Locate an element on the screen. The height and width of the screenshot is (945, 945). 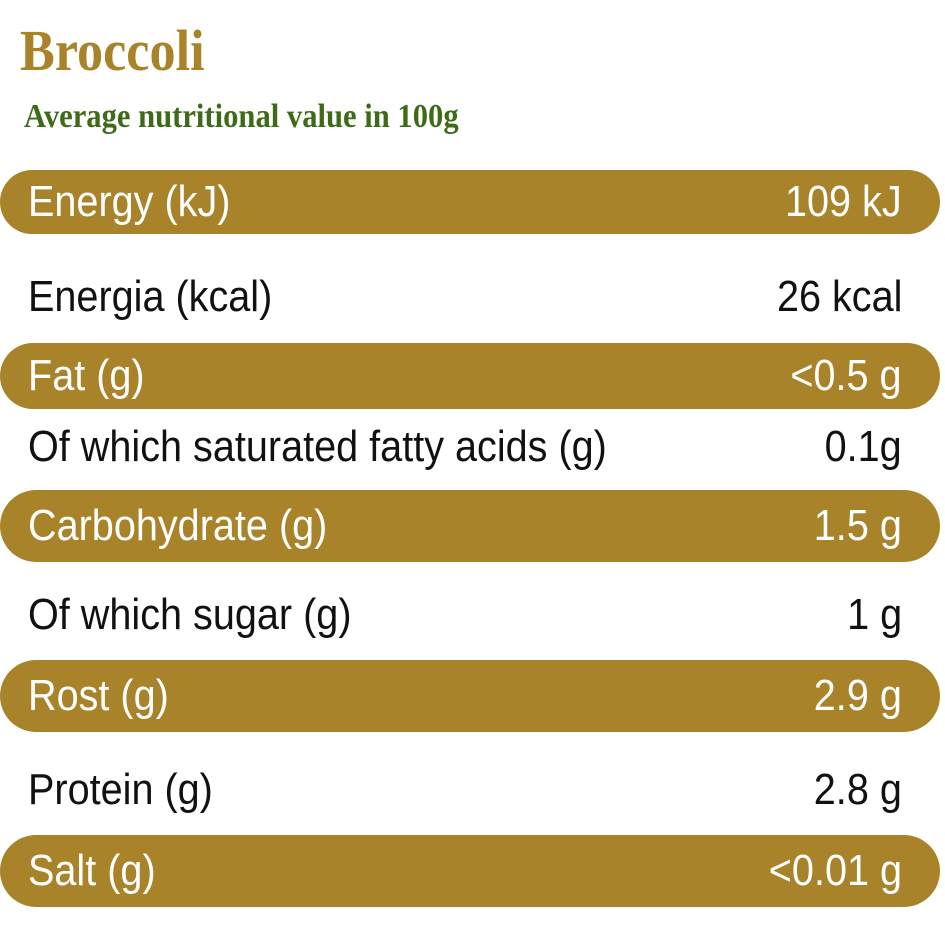
row-label: Carbohydrate (g) is located at coordinates (178, 525).